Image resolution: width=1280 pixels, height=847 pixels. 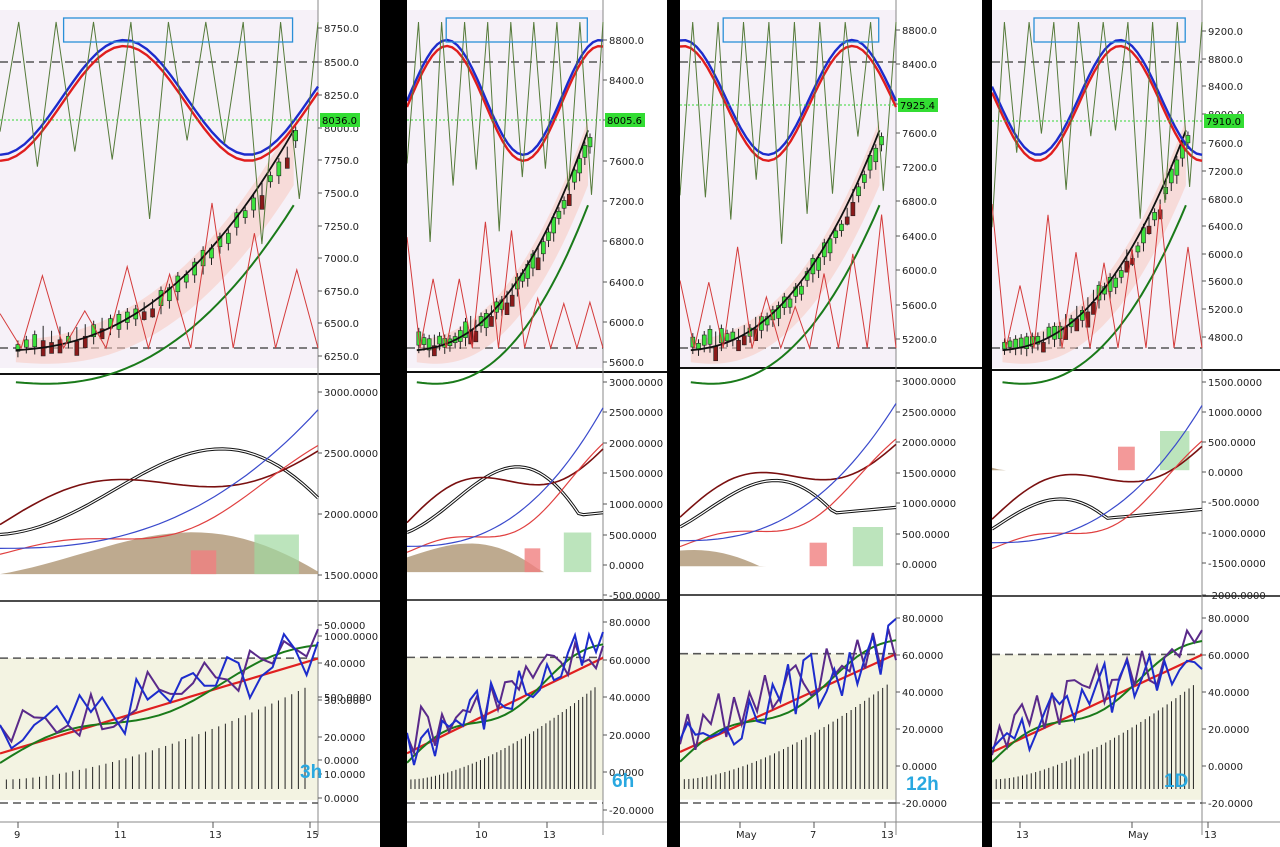 What do you see at coordinates (1237, 564) in the screenshot?
I see `mid-axis-tick-label: -1500.0000` at bounding box center [1237, 564].